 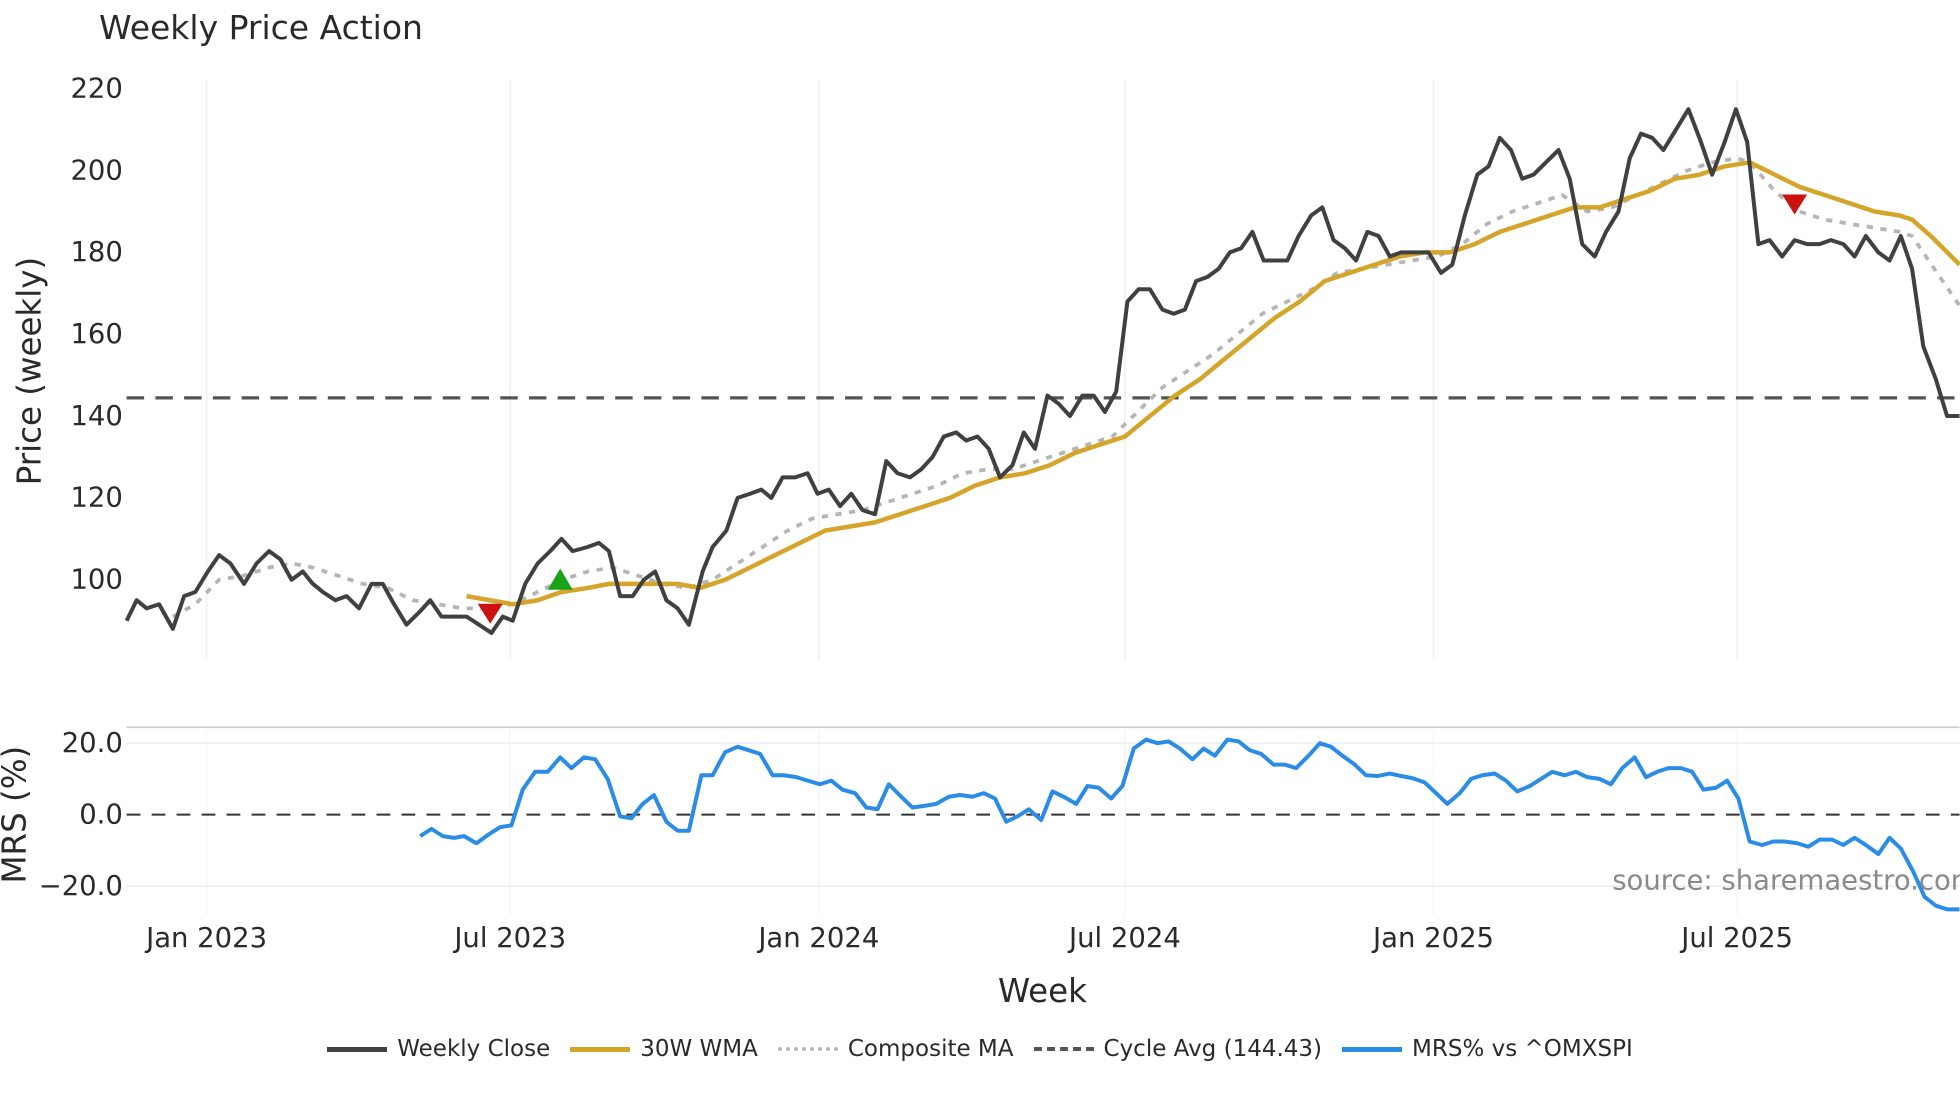 I want to click on legend-label: Cycle Avg (144.43), so click(x=1213, y=1049).